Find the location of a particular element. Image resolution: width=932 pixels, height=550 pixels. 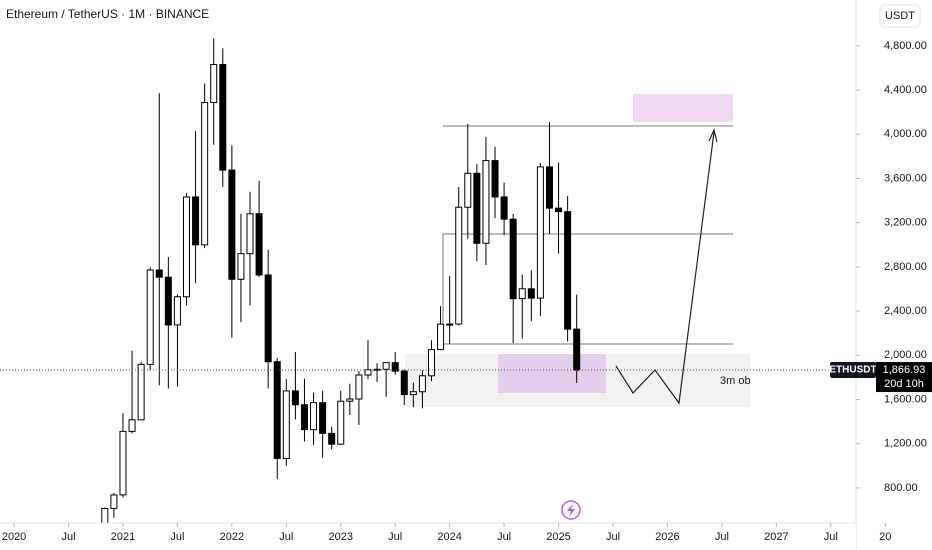

price-axis-panel is located at coordinates (894, 275).